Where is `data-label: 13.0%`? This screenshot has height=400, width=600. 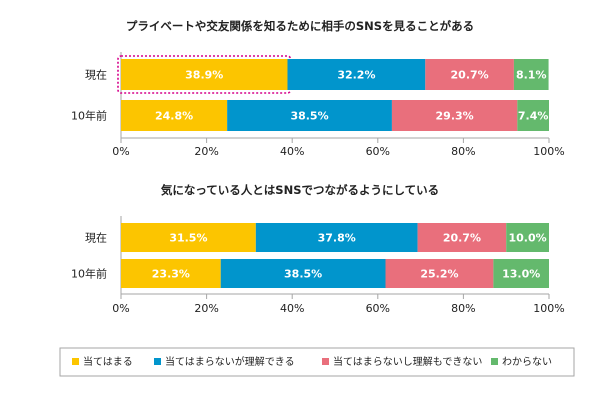
data-label: 13.0% is located at coordinates (521, 274).